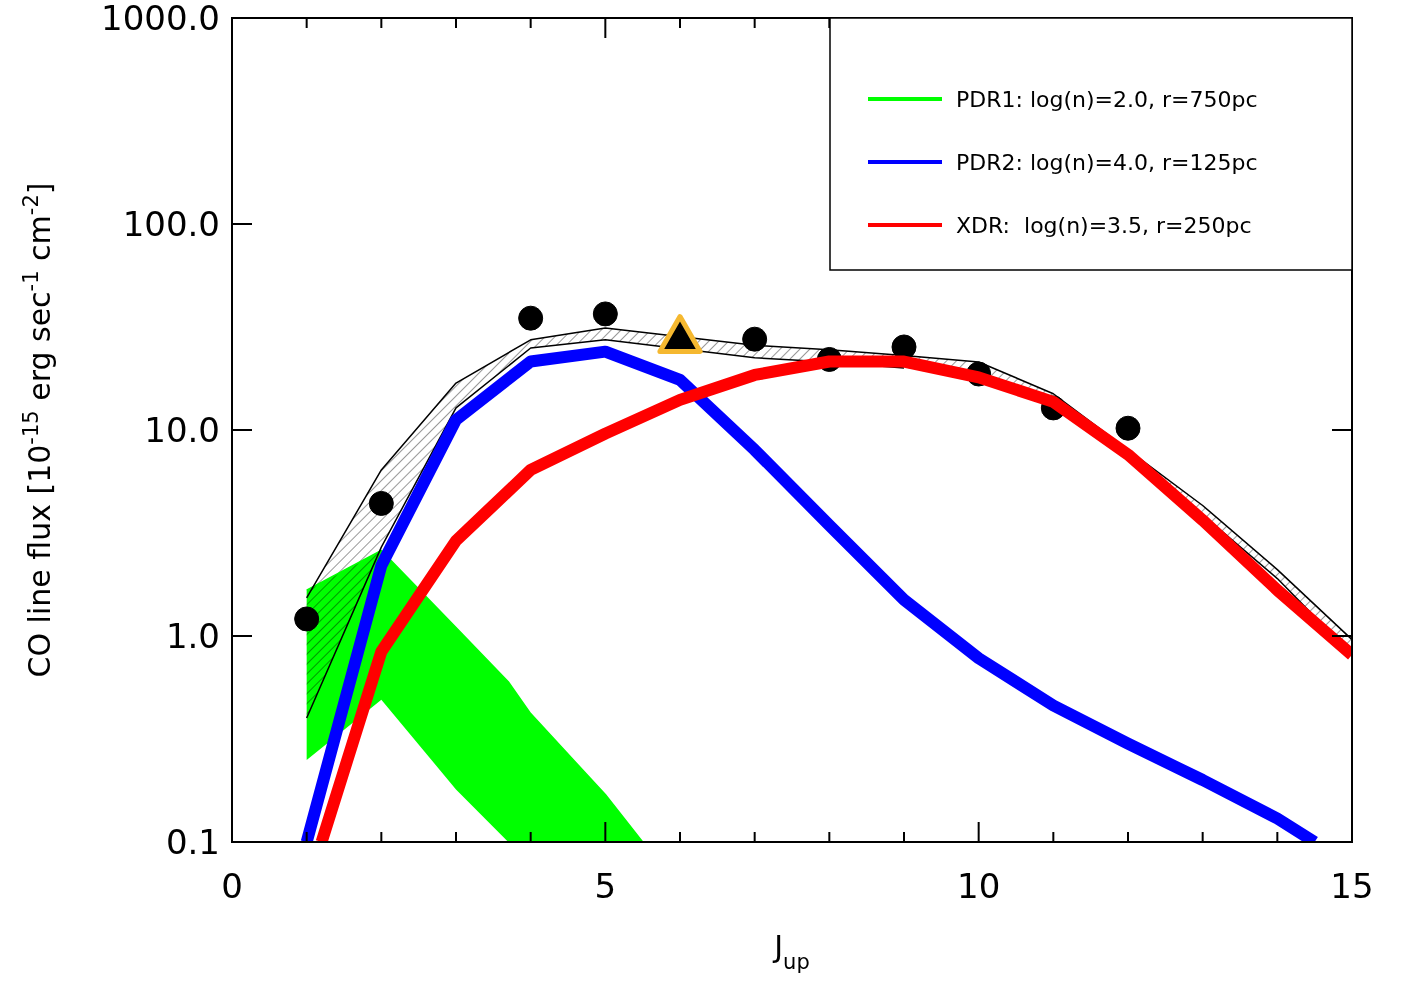 The image size is (1404, 985). What do you see at coordinates (232, 886) in the screenshot?
I see `x-tick-label: 0` at bounding box center [232, 886].